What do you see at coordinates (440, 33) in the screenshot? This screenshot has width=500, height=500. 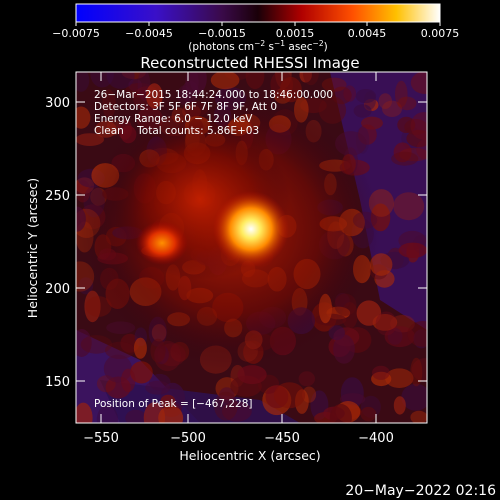 I see `colorbar-tick-6: 0.0075` at bounding box center [440, 33].